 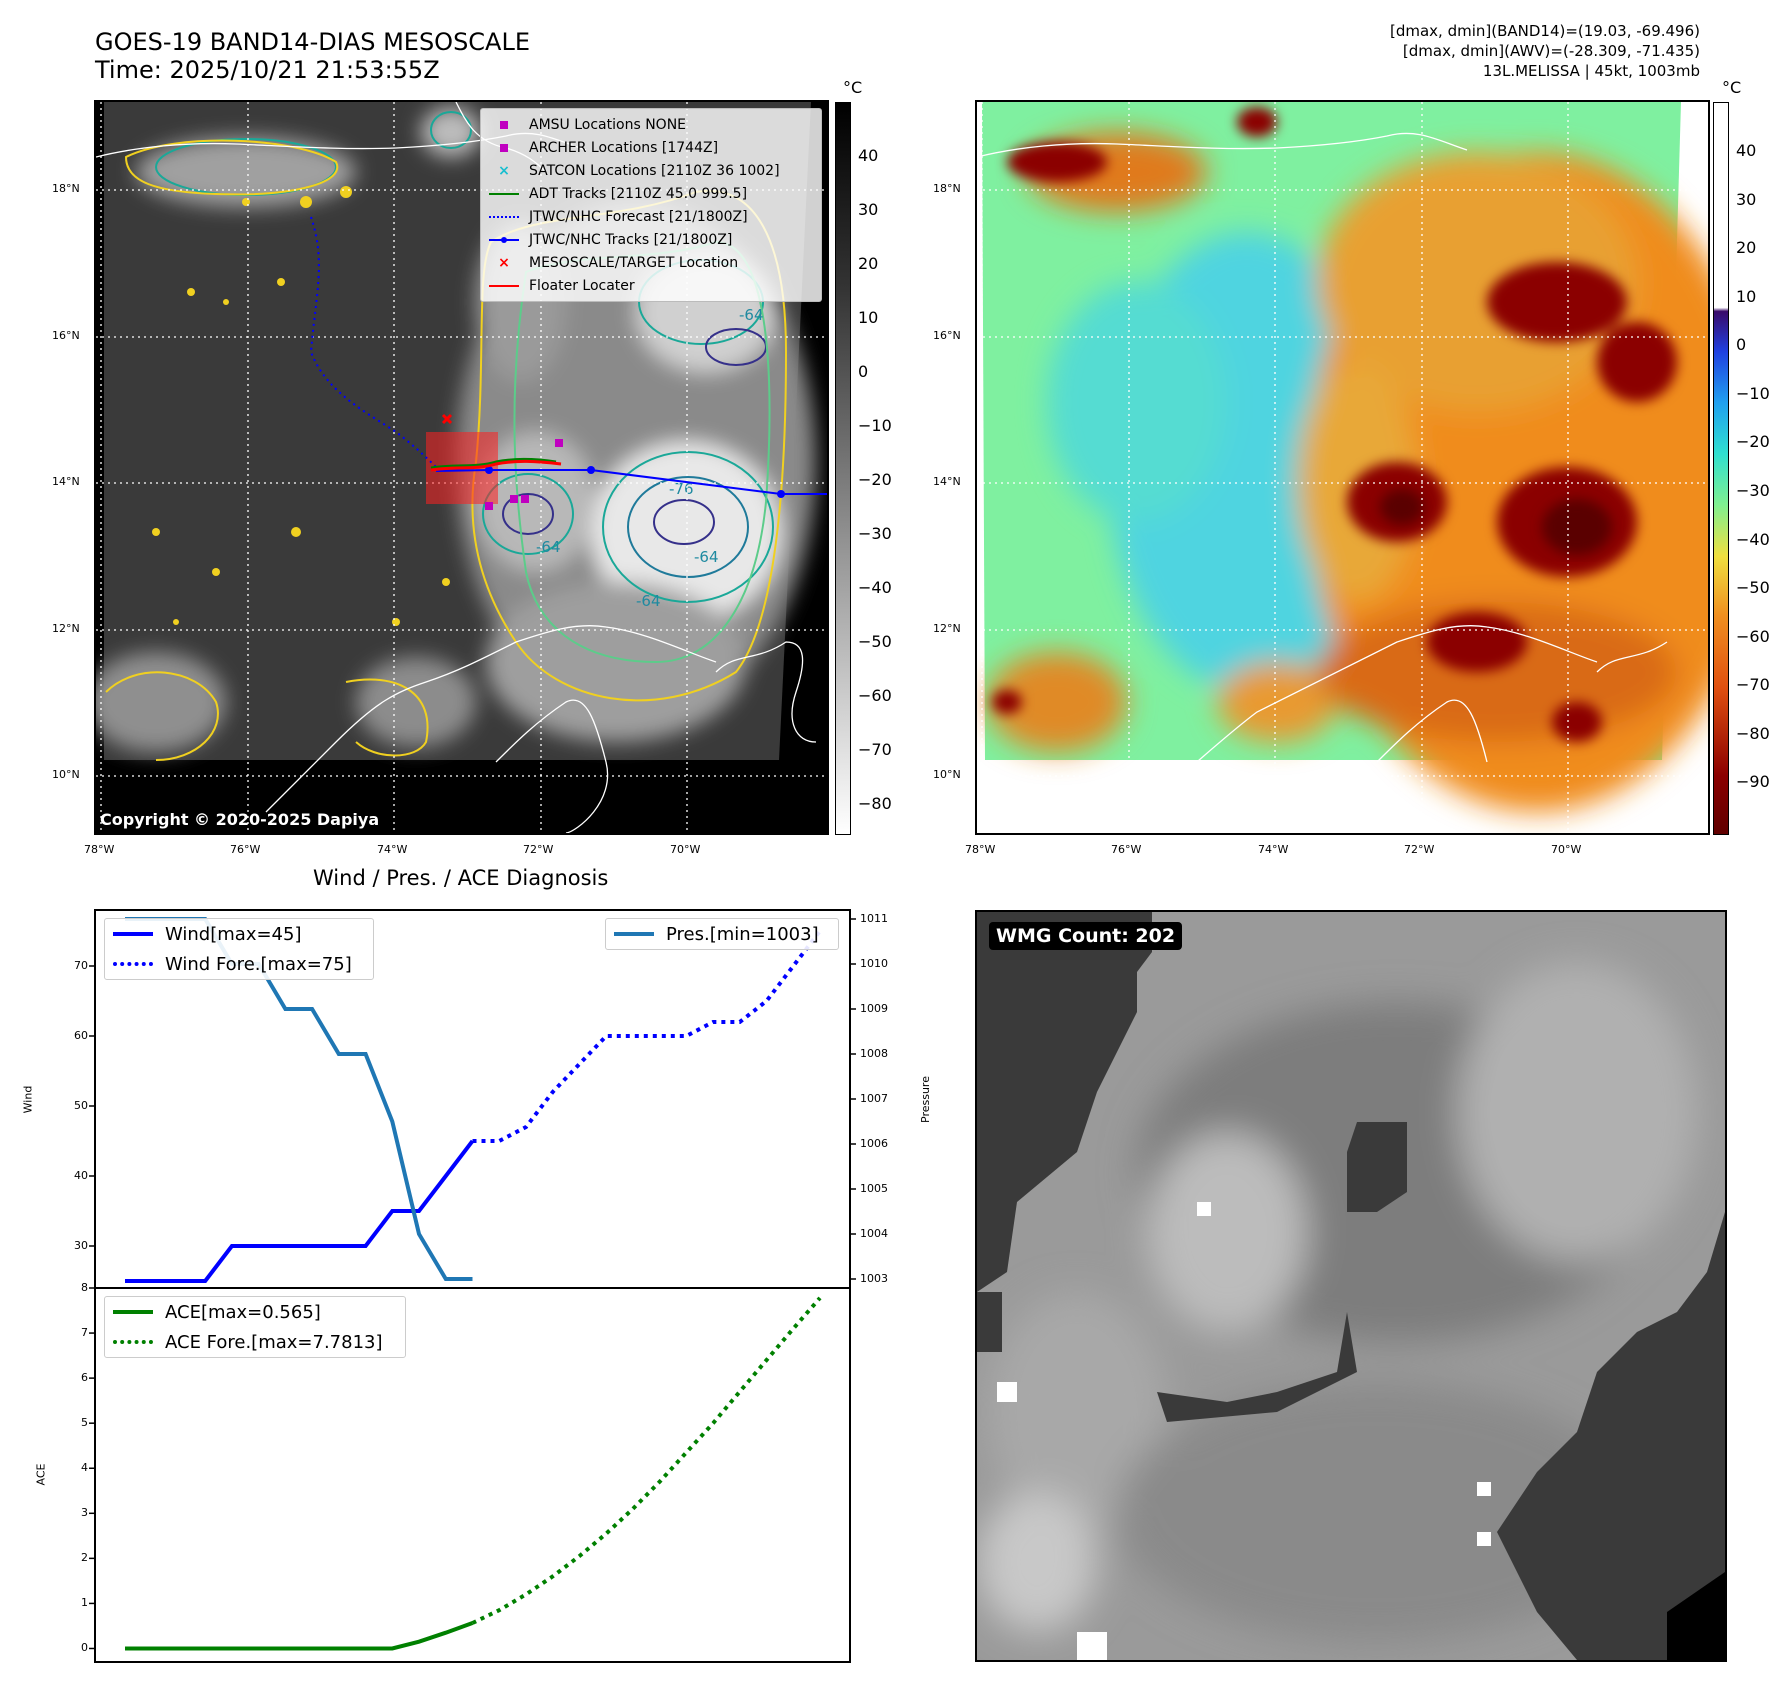 What do you see at coordinates (631, 239) in the screenshot?
I see `legend-tracks: JTWC/NHC Tracks [21/1800Z]` at bounding box center [631, 239].